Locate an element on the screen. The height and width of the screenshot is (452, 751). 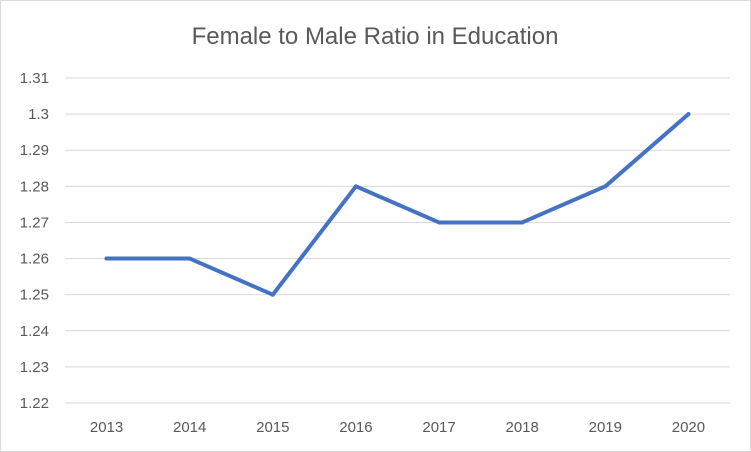
x-tick-label: 2020 is located at coordinates (688, 427).